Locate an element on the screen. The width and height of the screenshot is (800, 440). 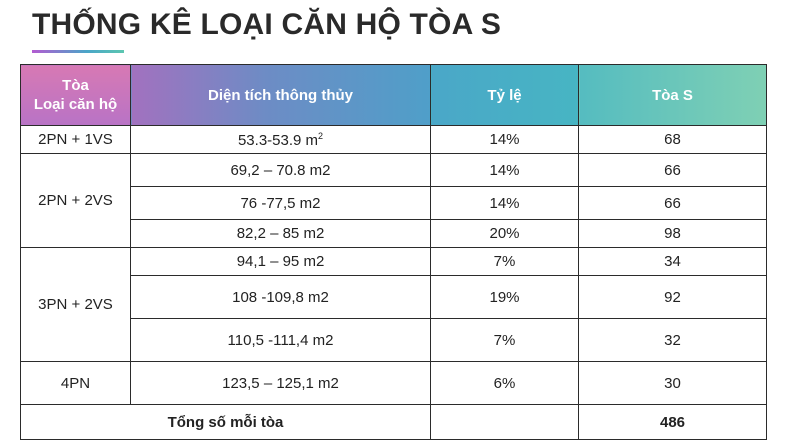
apartment-type-cell: 2PN + 1VS is located at coordinates (75, 139).